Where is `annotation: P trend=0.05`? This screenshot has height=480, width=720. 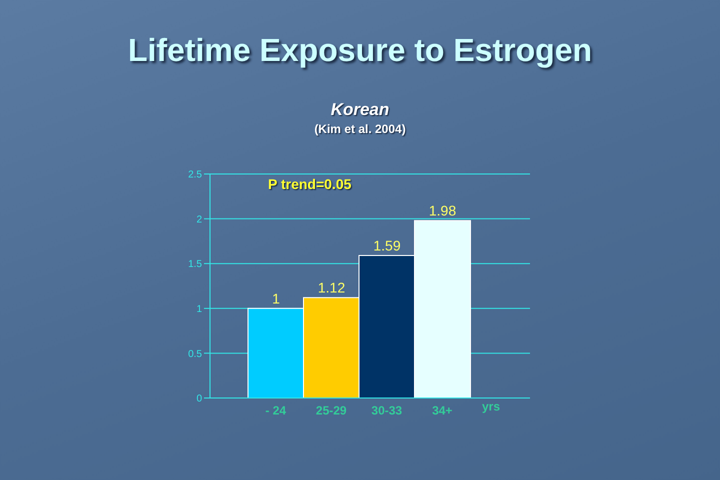 annotation: P trend=0.05 is located at coordinates (310, 184).